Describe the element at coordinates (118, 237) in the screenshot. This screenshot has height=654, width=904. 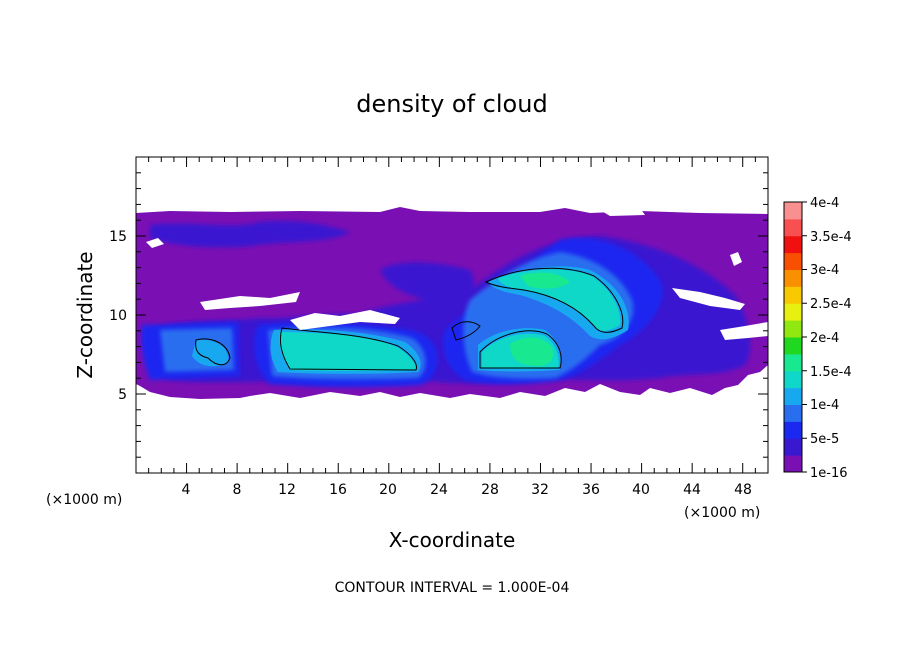
I see `y-tick-label: 15` at that location.